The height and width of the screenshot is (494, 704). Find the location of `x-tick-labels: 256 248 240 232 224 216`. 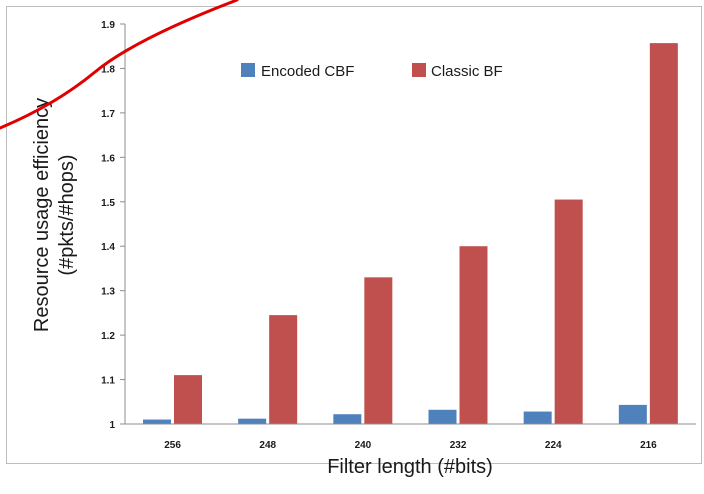

x-tick-labels: 256 248 240 232 224 216 is located at coordinates (410, 445).